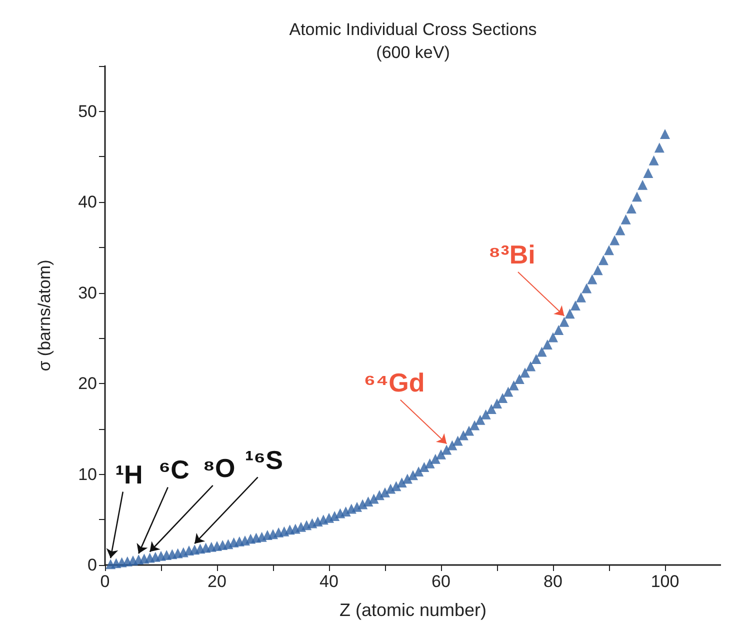 The height and width of the screenshot is (637, 729). What do you see at coordinates (87, 111) in the screenshot?
I see `y-tick-label: 50` at bounding box center [87, 111].